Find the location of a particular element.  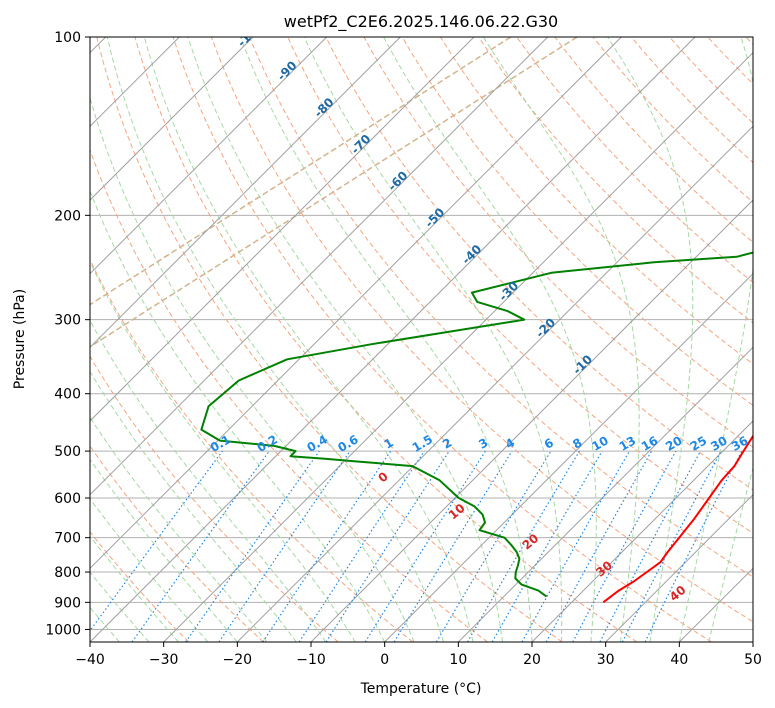

y-tick-label: 400 is located at coordinates (67, 395).